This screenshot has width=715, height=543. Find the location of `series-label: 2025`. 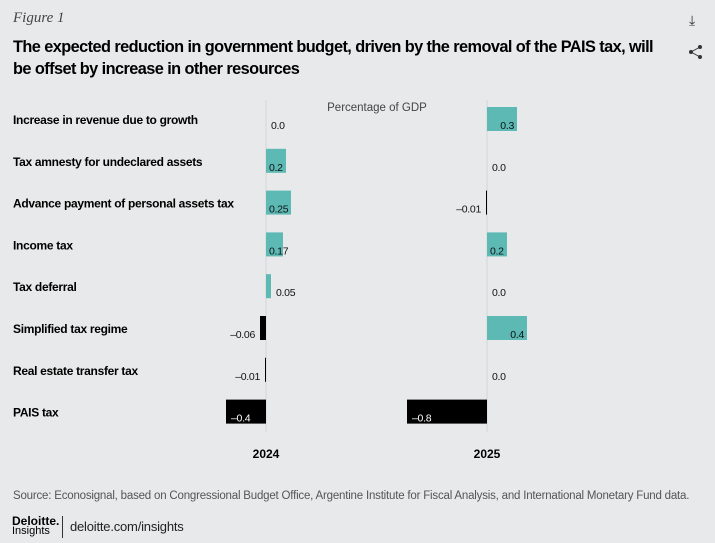

series-label: 2025 is located at coordinates (487, 454).